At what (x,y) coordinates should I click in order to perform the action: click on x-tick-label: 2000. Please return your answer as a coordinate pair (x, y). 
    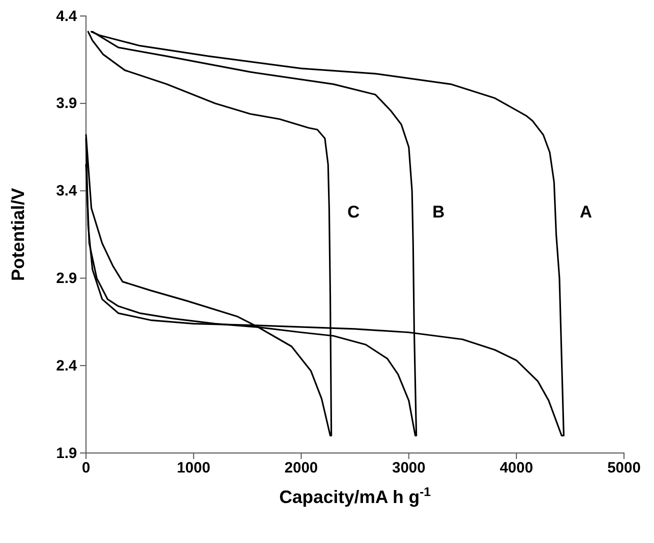
    Looking at the image, I should click on (301, 468).